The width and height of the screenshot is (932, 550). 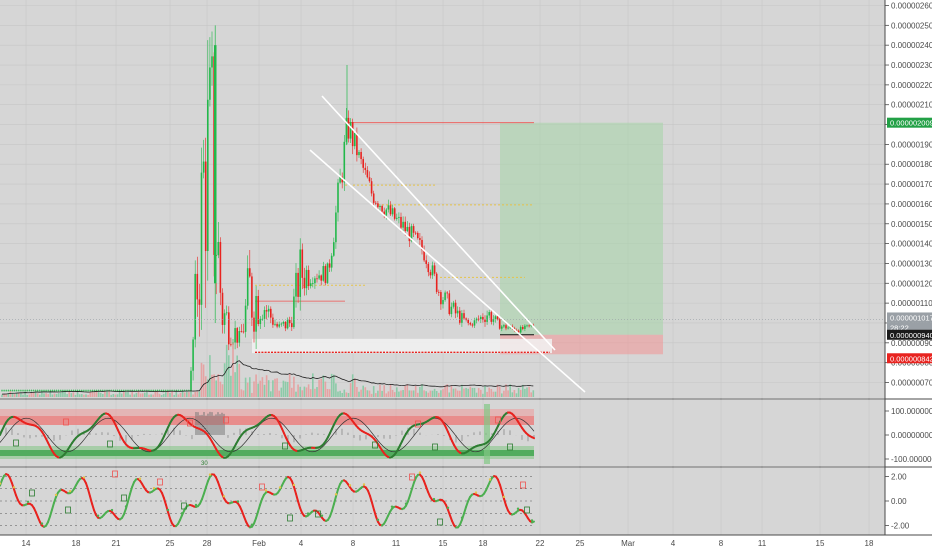 What do you see at coordinates (911, 435) in the screenshot?
I see `osc1-tick-label: 0.0000000000` at bounding box center [911, 435].